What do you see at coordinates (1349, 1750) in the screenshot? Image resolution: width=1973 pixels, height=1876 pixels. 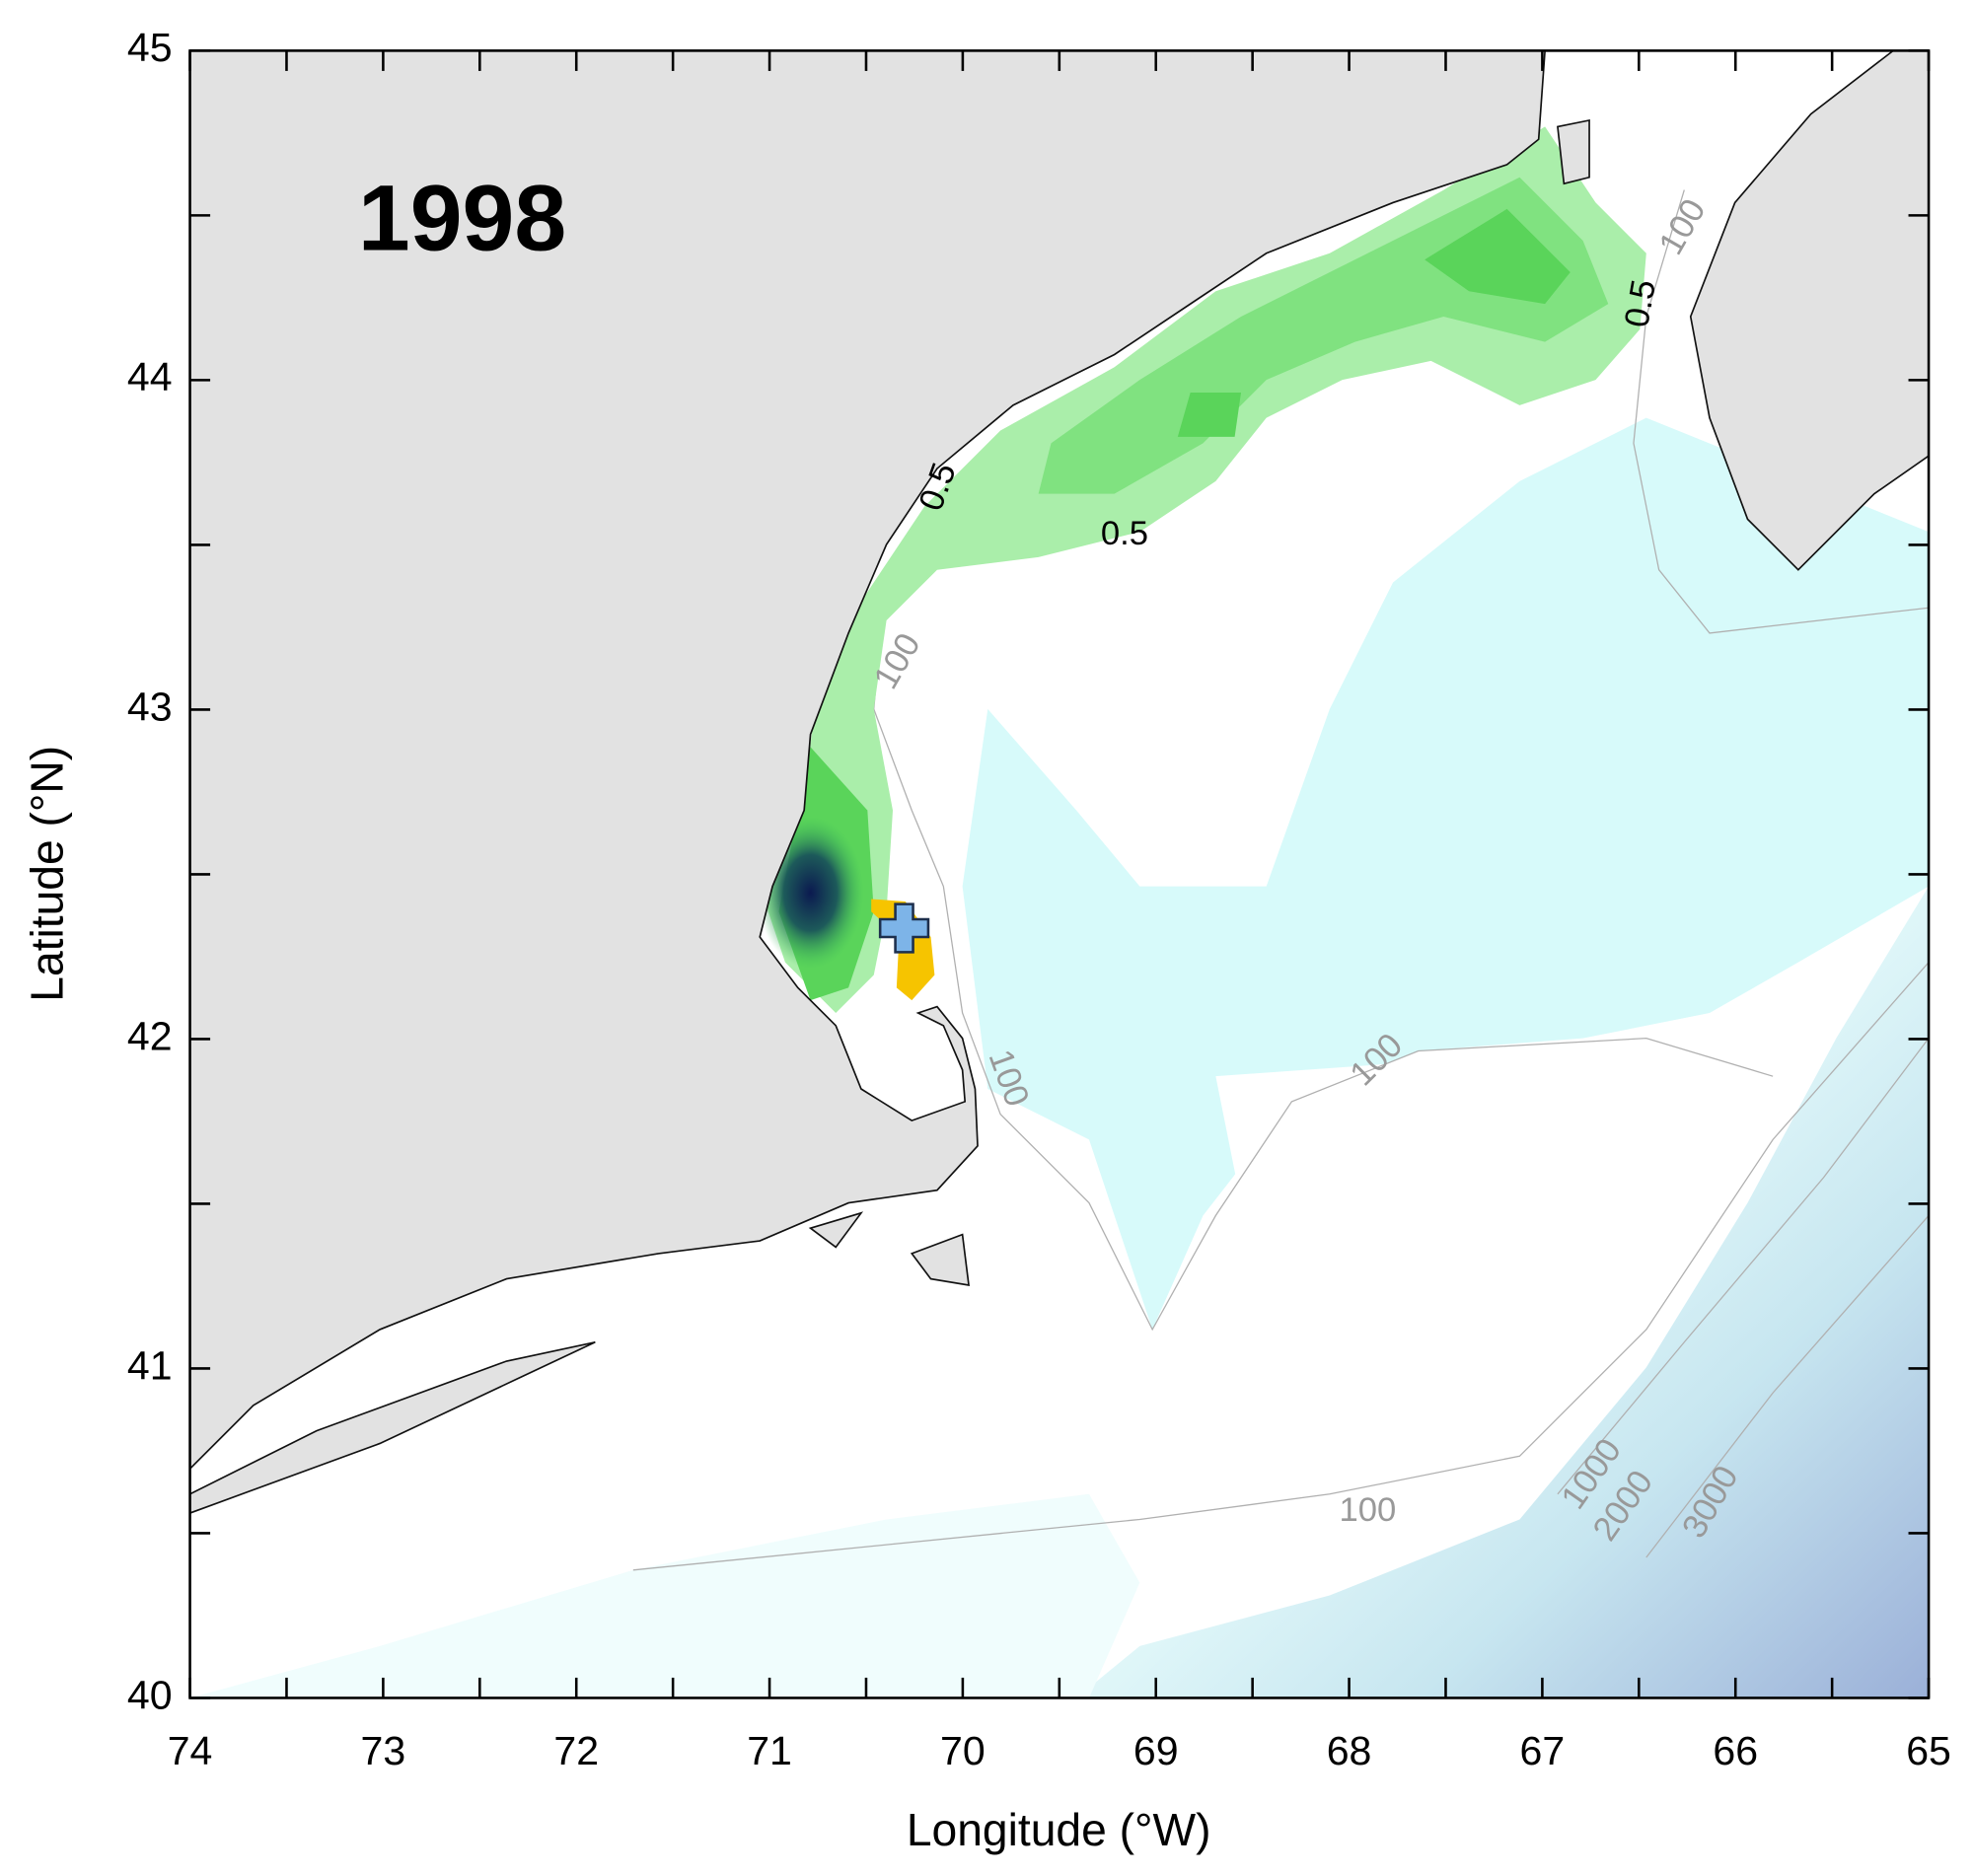 I see `x-tick-label: 68` at bounding box center [1349, 1750].